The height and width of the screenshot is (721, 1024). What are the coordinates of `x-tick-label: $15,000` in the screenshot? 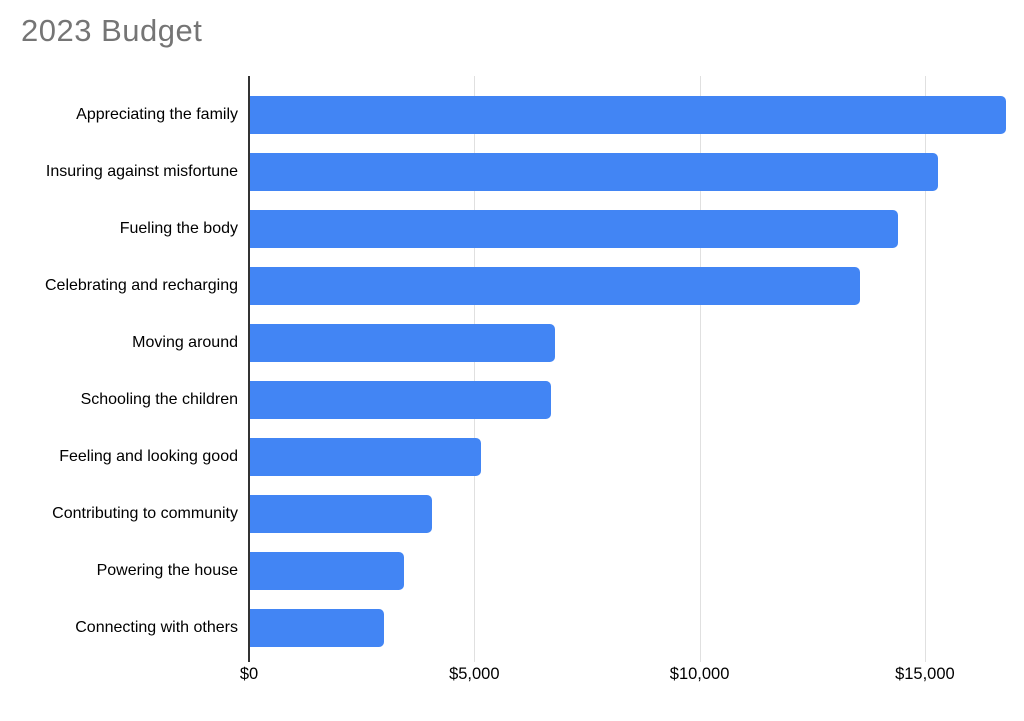 It's located at (925, 674).